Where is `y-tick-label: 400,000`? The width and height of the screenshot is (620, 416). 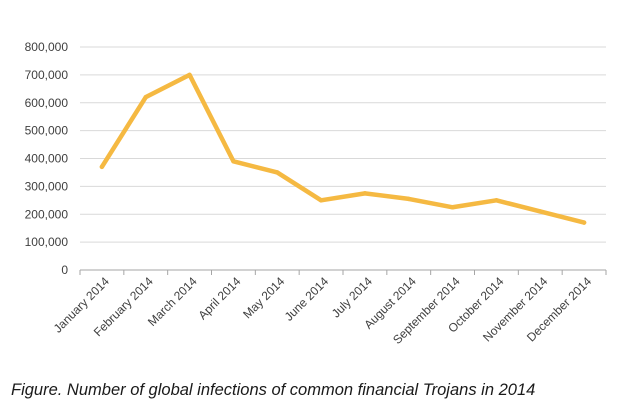
y-tick-label: 400,000 is located at coordinates (47, 159).